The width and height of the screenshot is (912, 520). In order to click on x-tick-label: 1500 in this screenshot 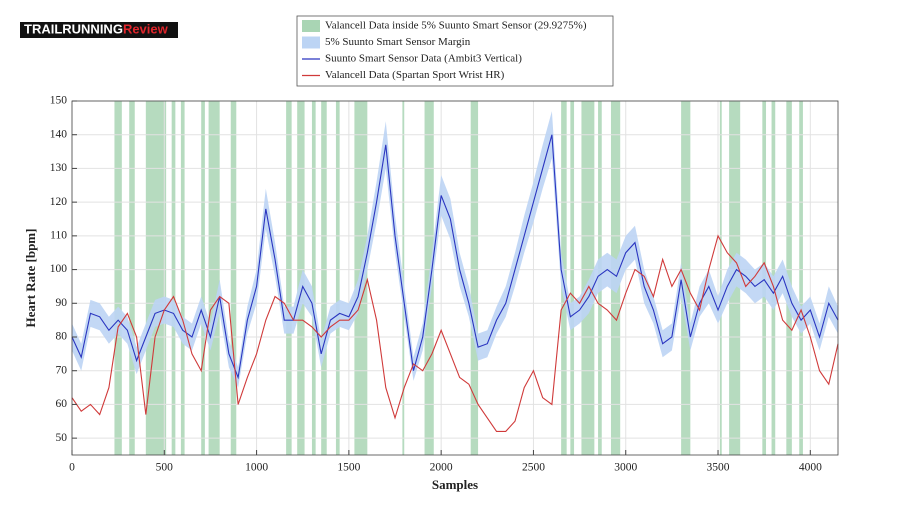, I will do `click(348, 468)`.